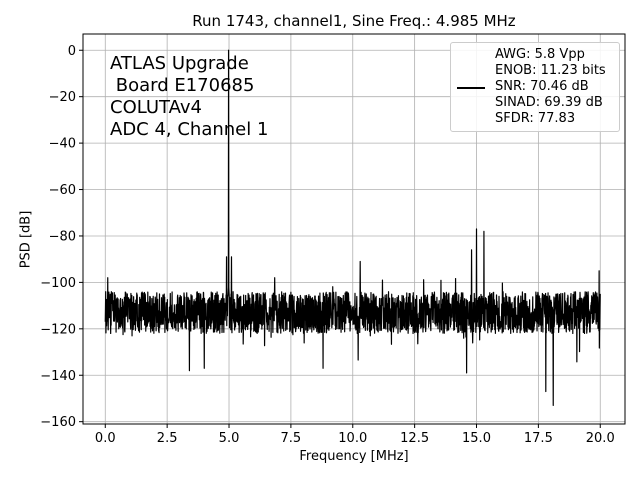  I want to click on x-tick-label: 0.0, so click(105, 438).